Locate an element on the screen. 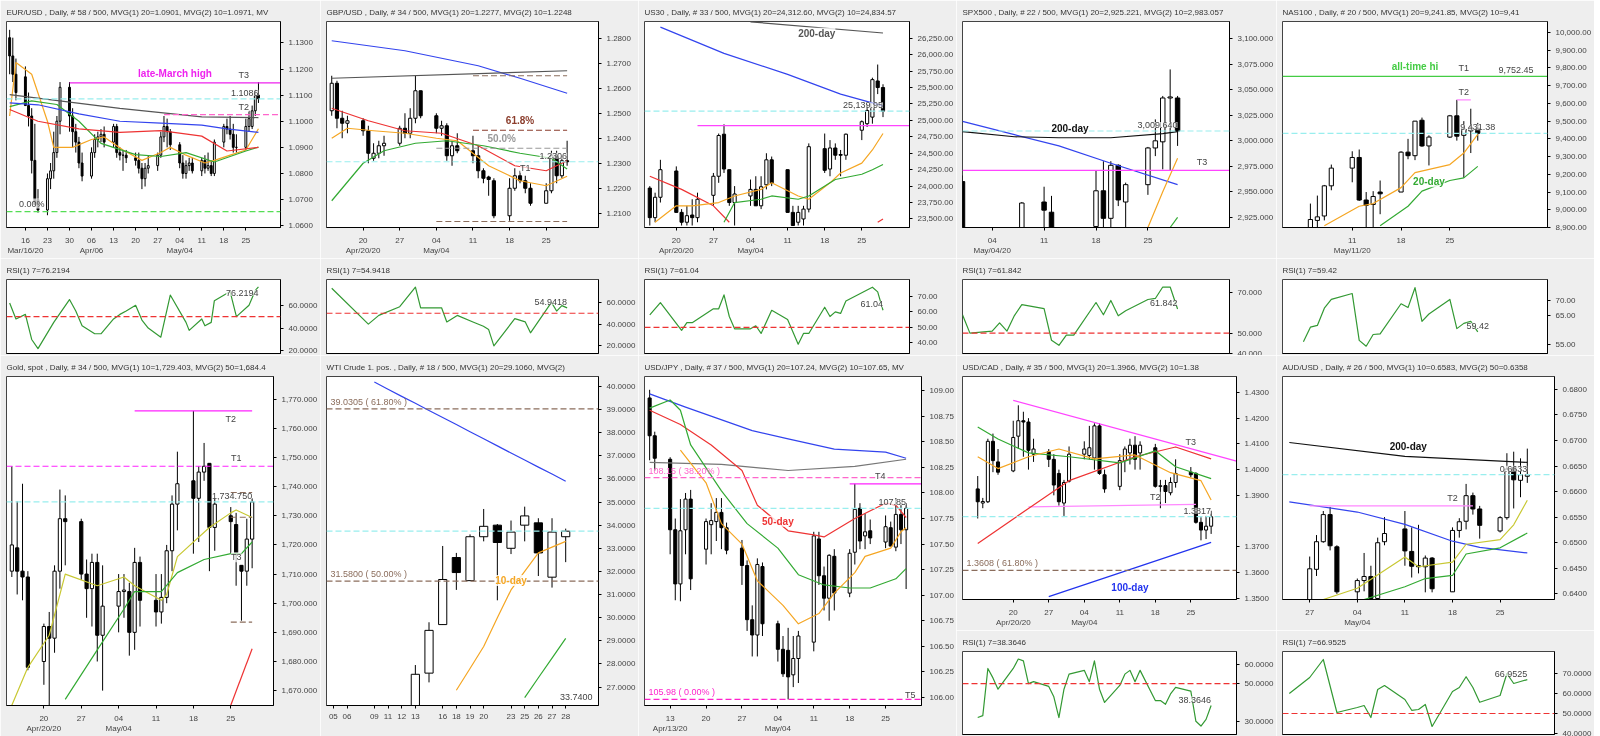 The width and height of the screenshot is (1600, 736). y-tick-label: 2,925.000 is located at coordinates (1255, 217).